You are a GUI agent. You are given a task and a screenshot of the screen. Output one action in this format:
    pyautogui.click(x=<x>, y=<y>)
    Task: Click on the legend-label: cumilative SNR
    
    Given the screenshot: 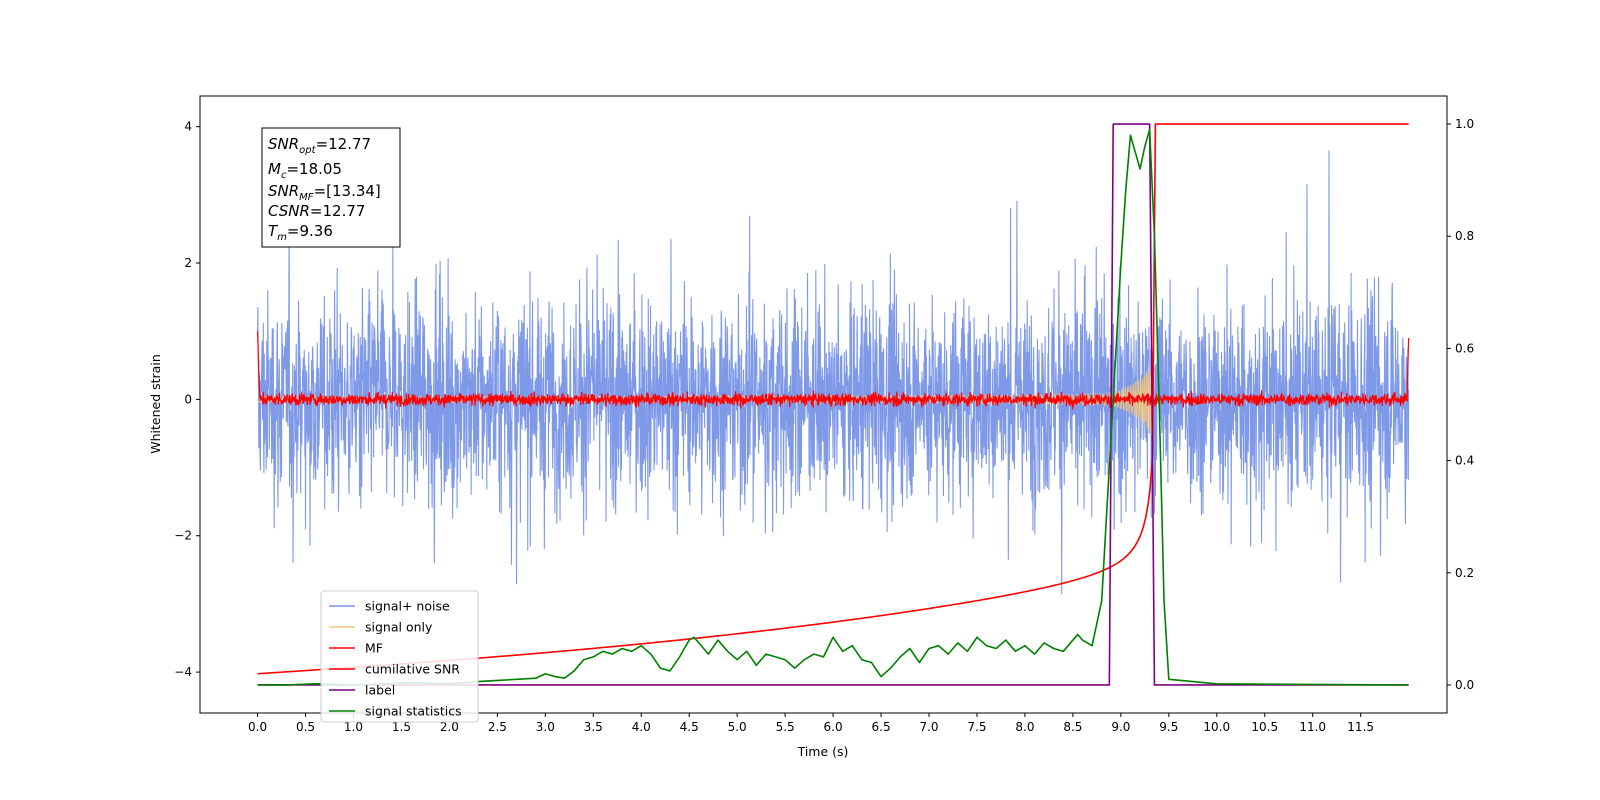 What is the action you would take?
    pyautogui.click(x=412, y=669)
    